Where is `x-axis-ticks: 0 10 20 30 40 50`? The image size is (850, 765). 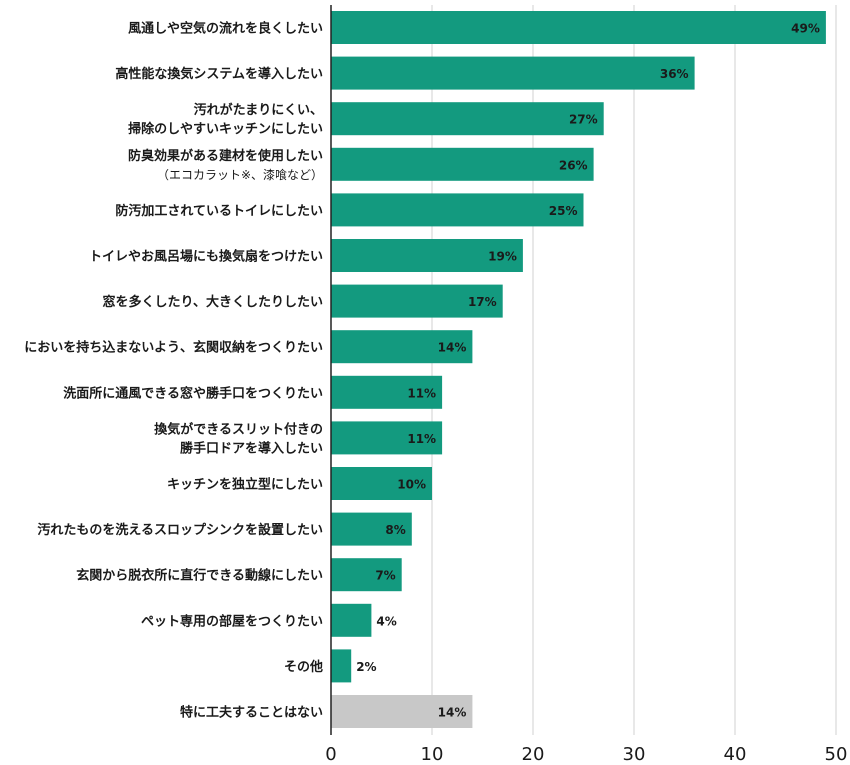
x-axis-ticks: 0 10 20 30 40 50 is located at coordinates (586, 754).